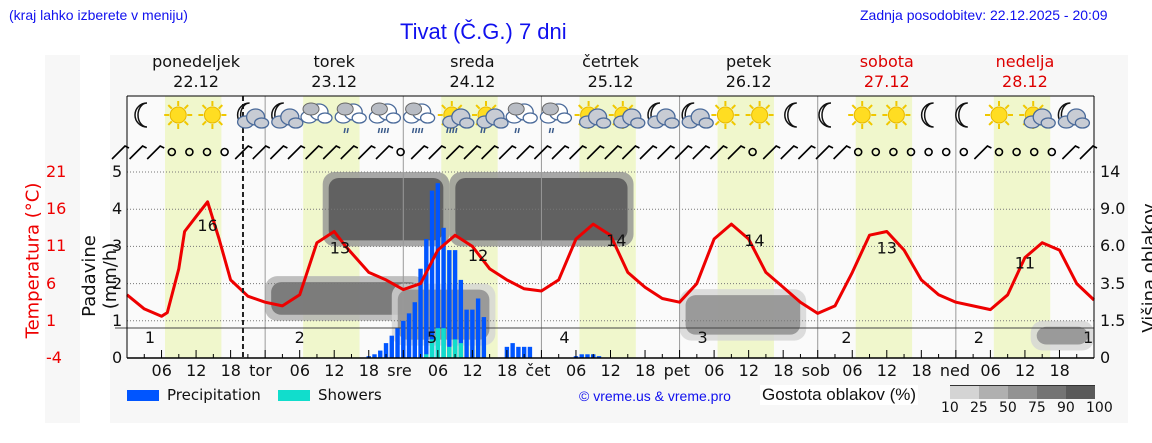 The image size is (1152, 443). What do you see at coordinates (54, 357) in the screenshot?
I see `temp-tick-label: -4` at bounding box center [54, 357].